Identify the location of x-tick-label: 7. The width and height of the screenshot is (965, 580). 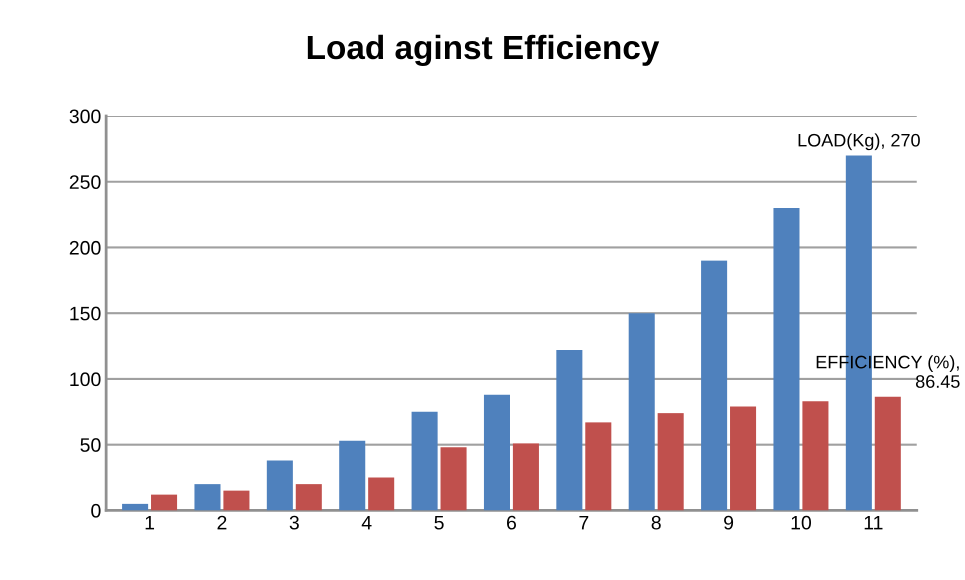
(583, 523).